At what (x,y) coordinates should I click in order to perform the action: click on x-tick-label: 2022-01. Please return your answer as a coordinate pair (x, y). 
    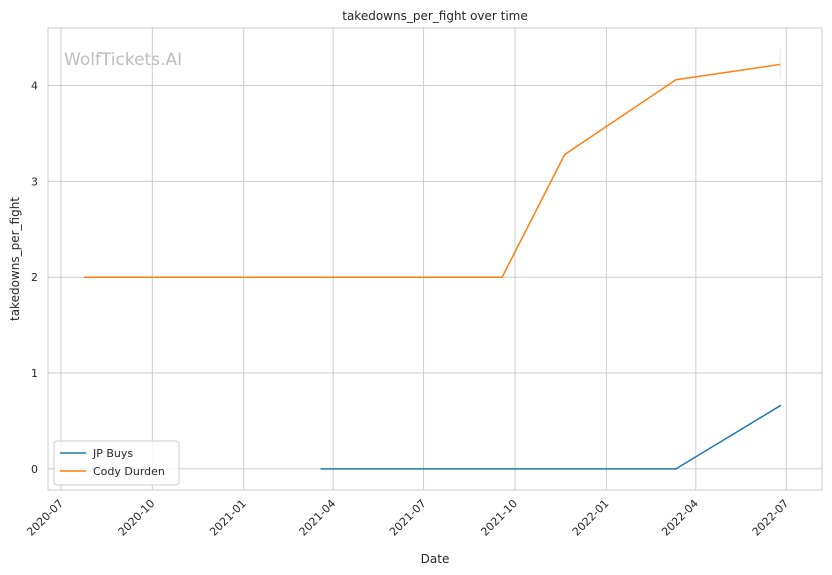
    Looking at the image, I should click on (591, 518).